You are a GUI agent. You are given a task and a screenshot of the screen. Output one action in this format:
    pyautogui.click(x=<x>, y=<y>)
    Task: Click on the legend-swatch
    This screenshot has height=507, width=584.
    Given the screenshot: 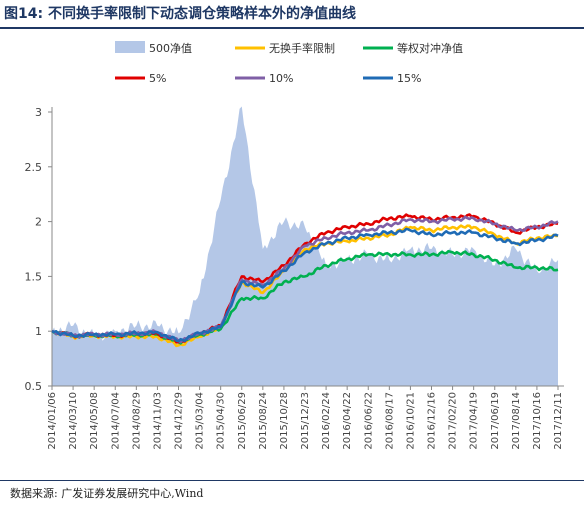 What is the action you would take?
    pyautogui.click(x=130, y=47)
    